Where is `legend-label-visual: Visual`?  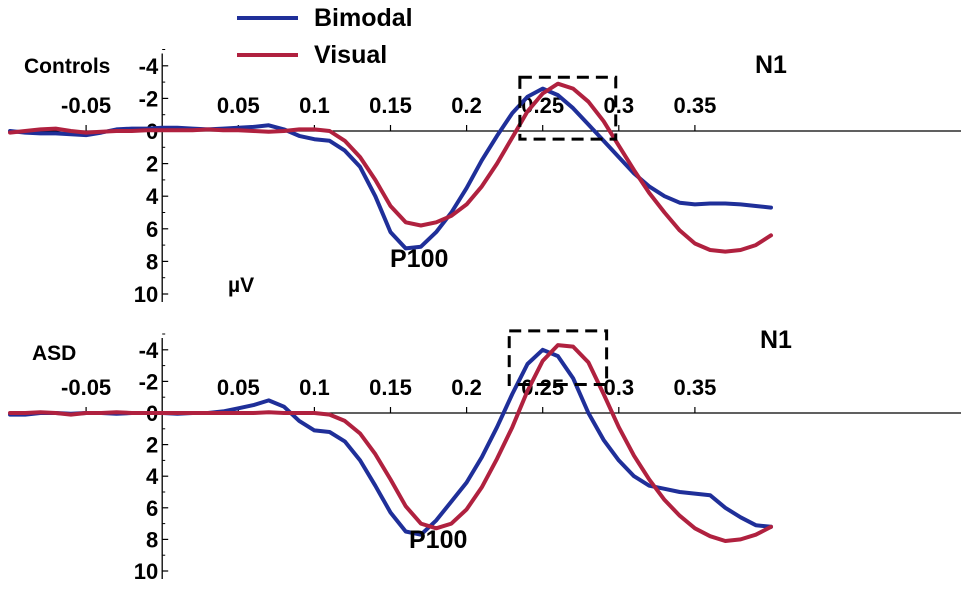 legend-label-visual: Visual is located at coordinates (350, 55).